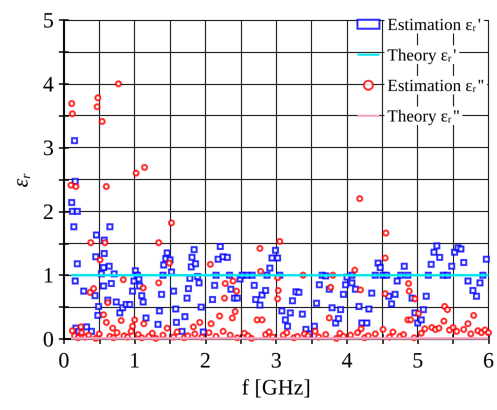 Image resolution: width=497 pixels, height=410 pixels. Describe the element at coordinates (20, 180) in the screenshot. I see `y-axis-title: εr` at that location.